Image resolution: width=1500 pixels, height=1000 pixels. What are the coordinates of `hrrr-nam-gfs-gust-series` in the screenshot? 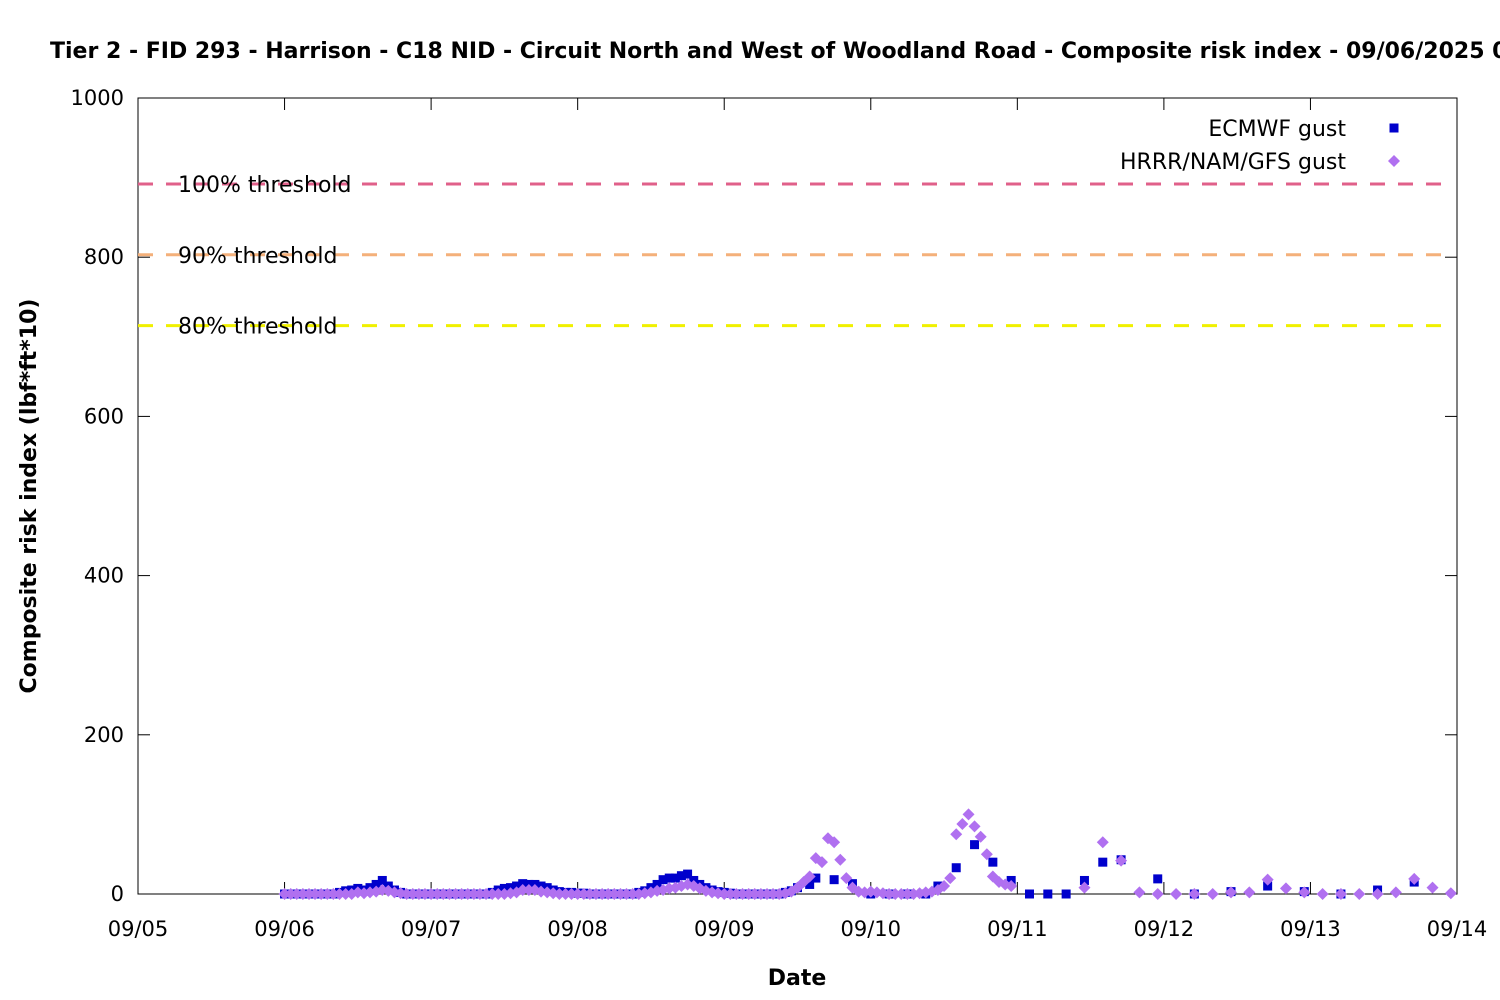 It's located at (867, 854).